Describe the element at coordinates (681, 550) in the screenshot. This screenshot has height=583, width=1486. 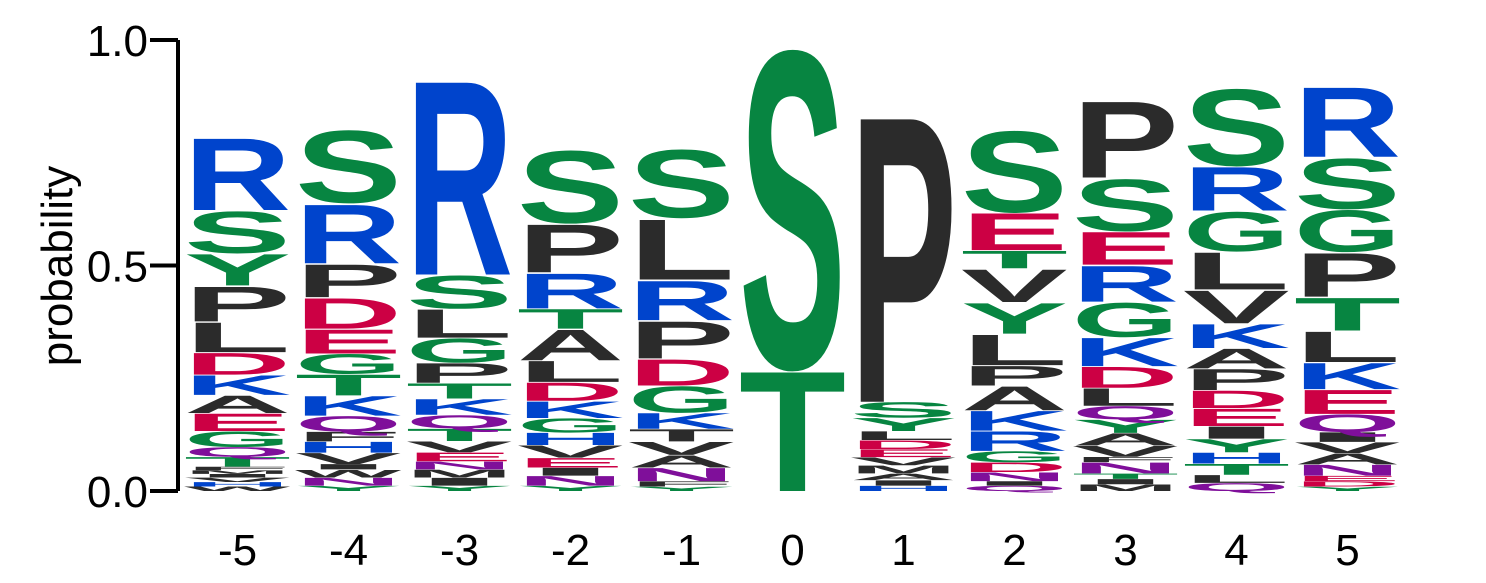
I see `x-tick-label: -1` at that location.